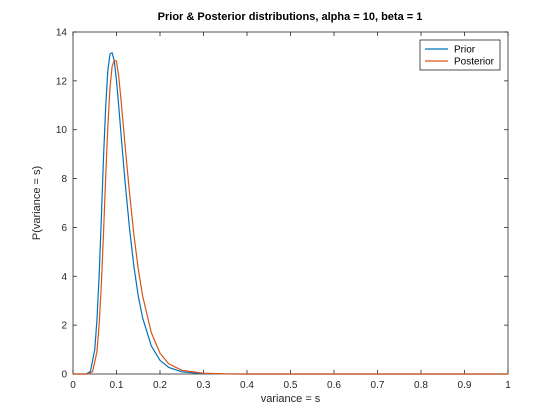 Image resolution: width=560 pixels, height=420 pixels. I want to click on y-tick-label: 12, so click(62, 81).